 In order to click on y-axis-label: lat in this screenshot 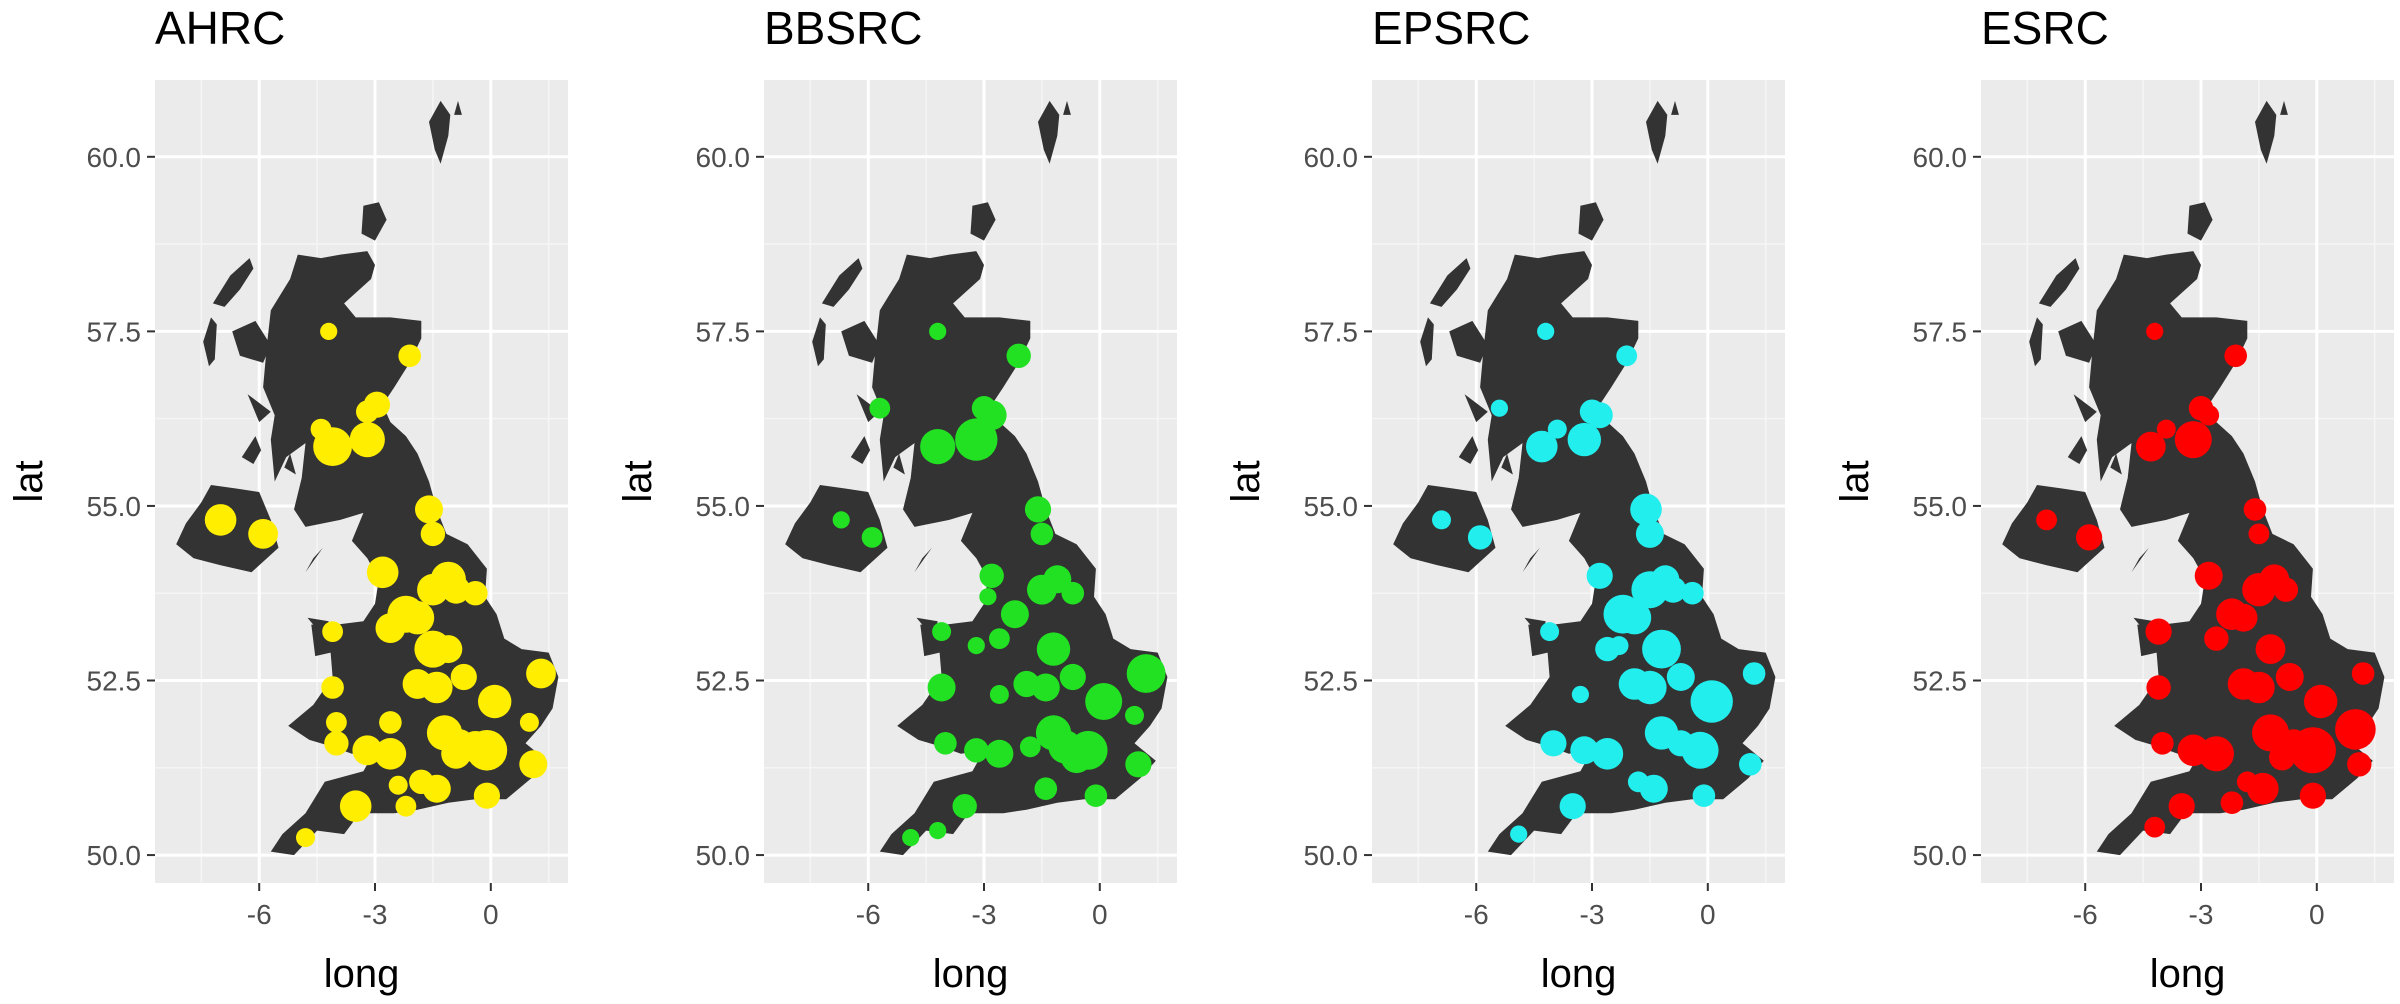, I will do `click(1246, 481)`.